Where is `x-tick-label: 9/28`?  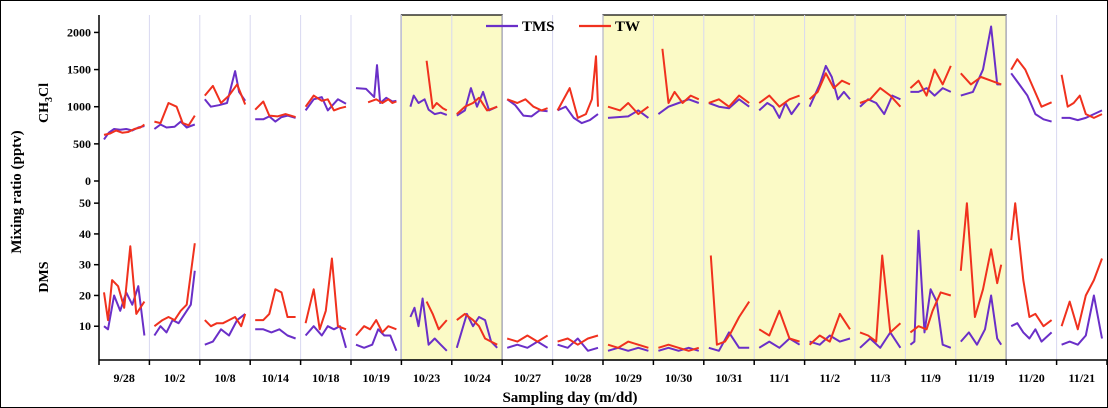 x-tick-label: 9/28 is located at coordinates (124, 378).